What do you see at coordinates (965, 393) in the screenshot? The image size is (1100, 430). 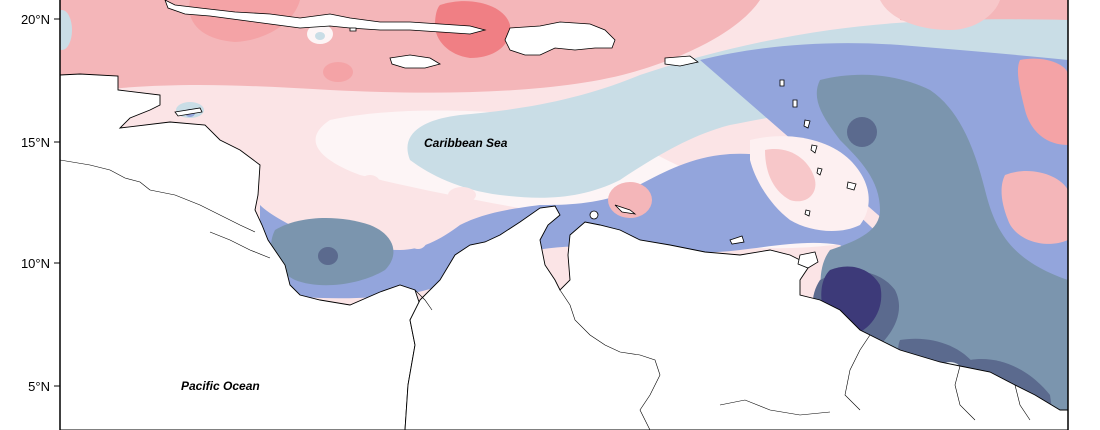 I see `border-guyana-suriname` at bounding box center [965, 393].